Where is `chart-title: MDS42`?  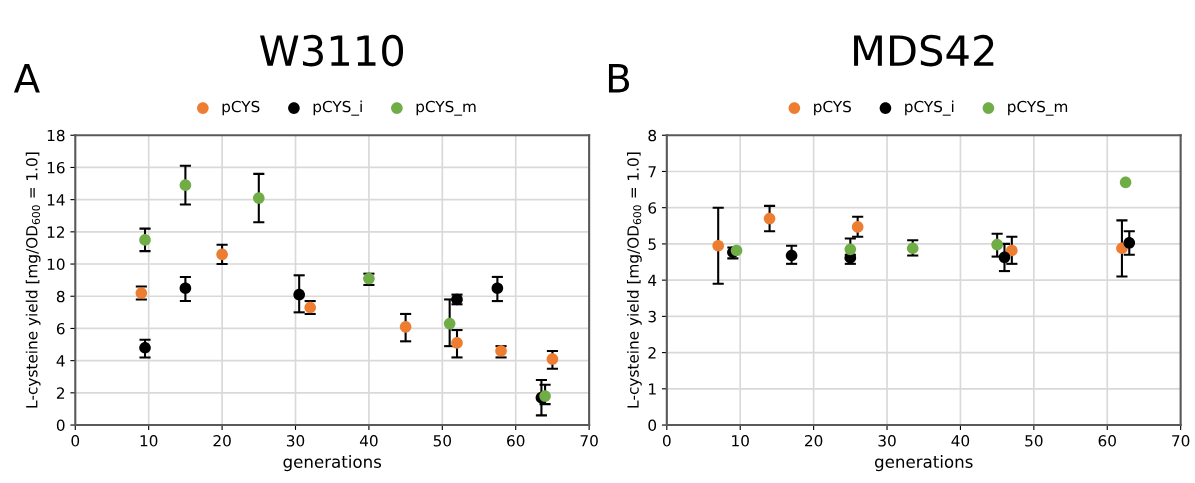
chart-title: MDS42 is located at coordinates (924, 50).